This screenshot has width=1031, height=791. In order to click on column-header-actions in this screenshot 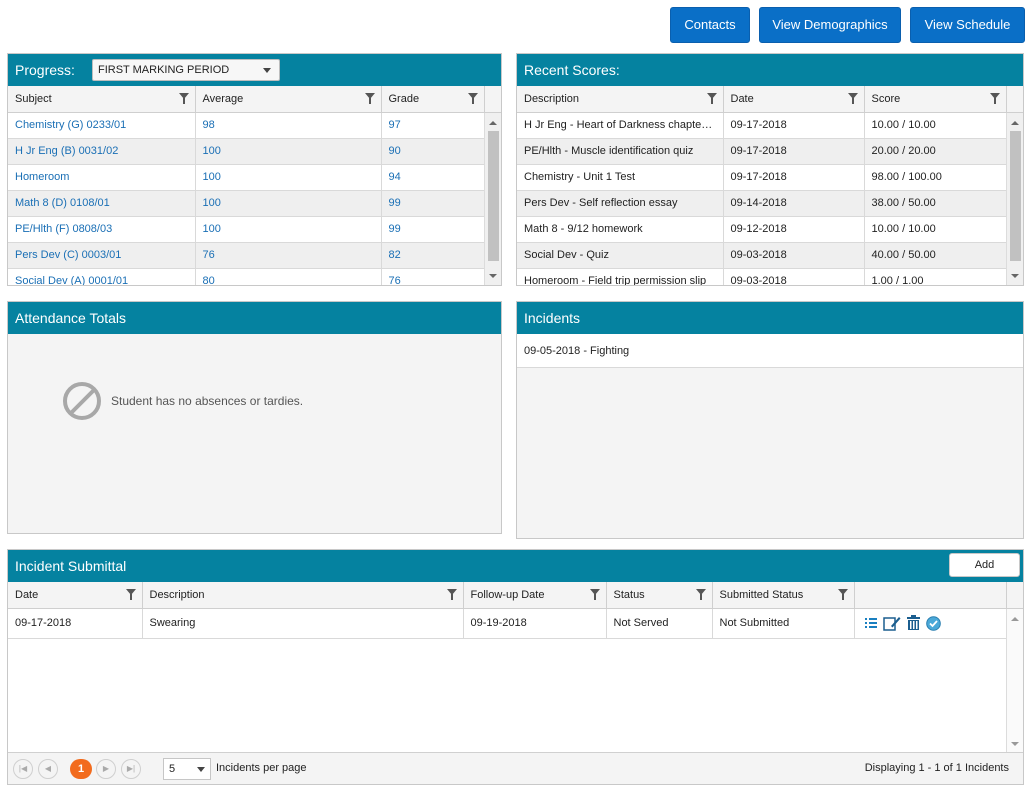, I will do `click(931, 595)`.